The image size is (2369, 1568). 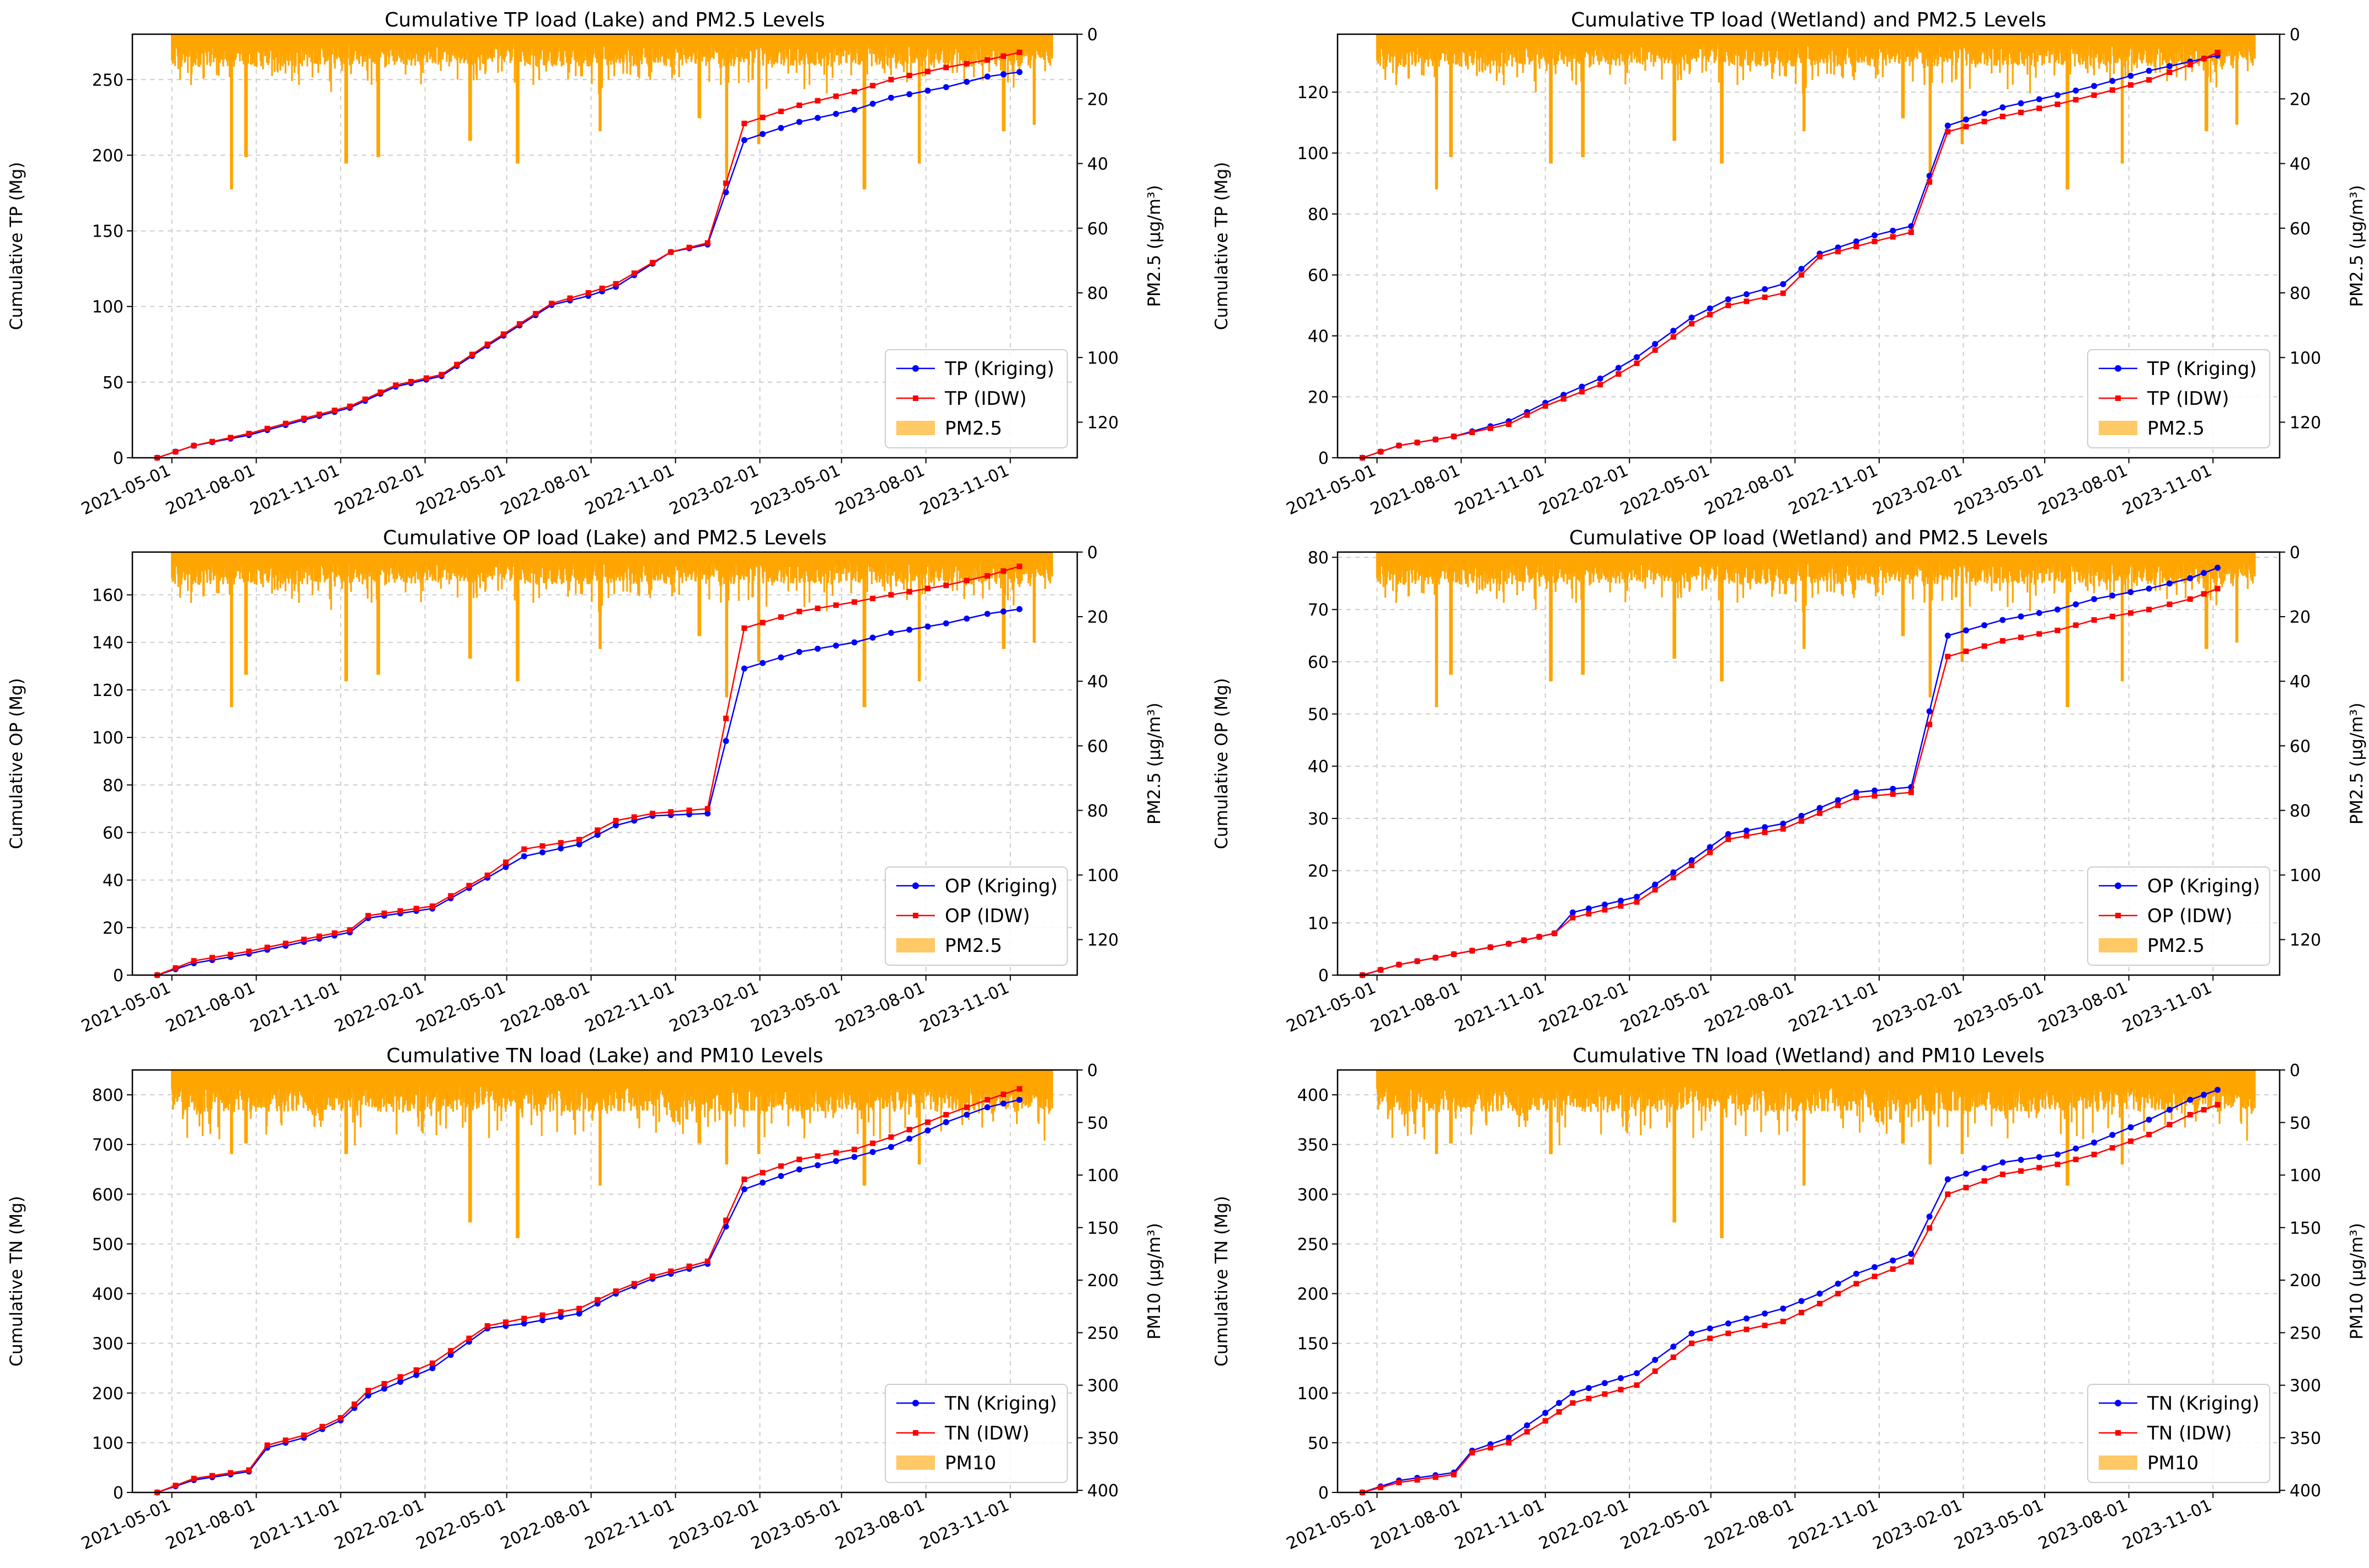 I want to click on y2-tick-label: 100, so click(x=2306, y=359).